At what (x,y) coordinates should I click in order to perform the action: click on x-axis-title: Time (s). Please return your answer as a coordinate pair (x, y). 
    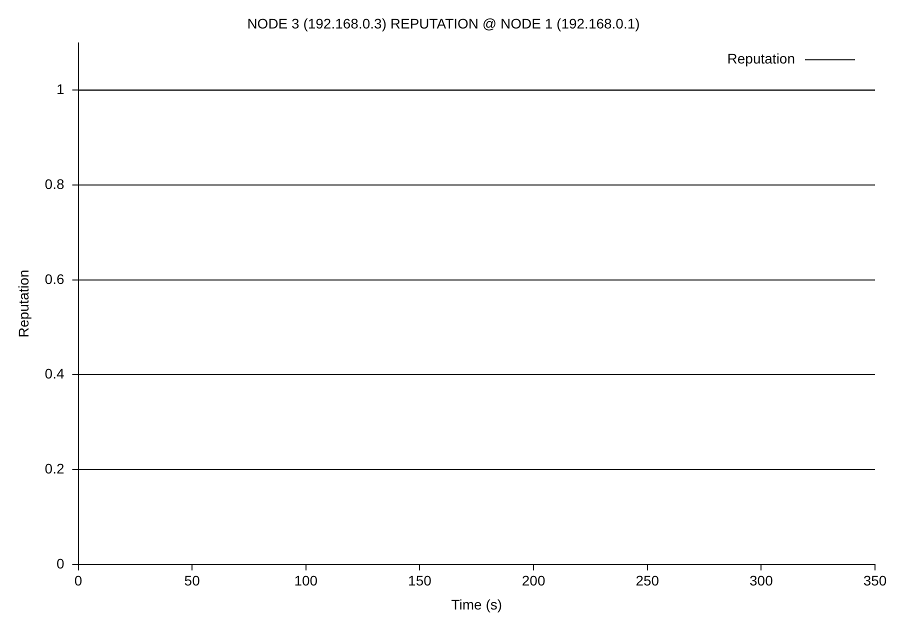
    Looking at the image, I should click on (476, 604).